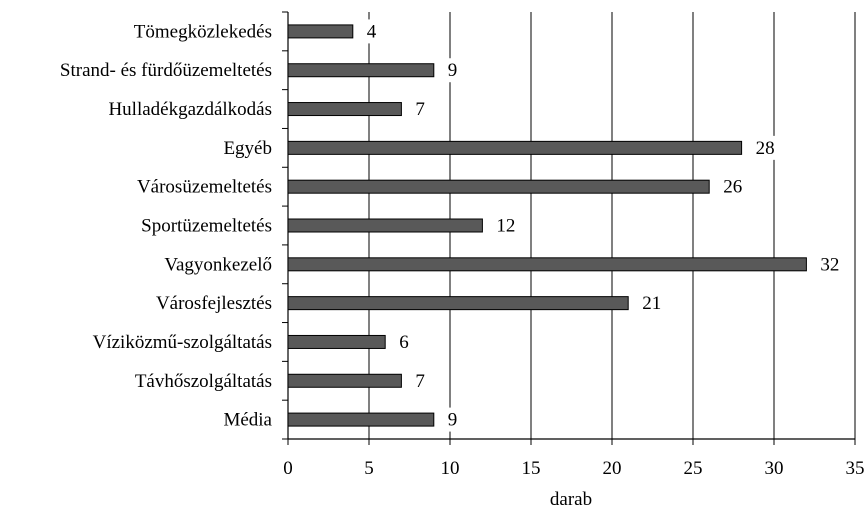  Describe the element at coordinates (247, 148) in the screenshot. I see `category-label: Egyéb` at that location.